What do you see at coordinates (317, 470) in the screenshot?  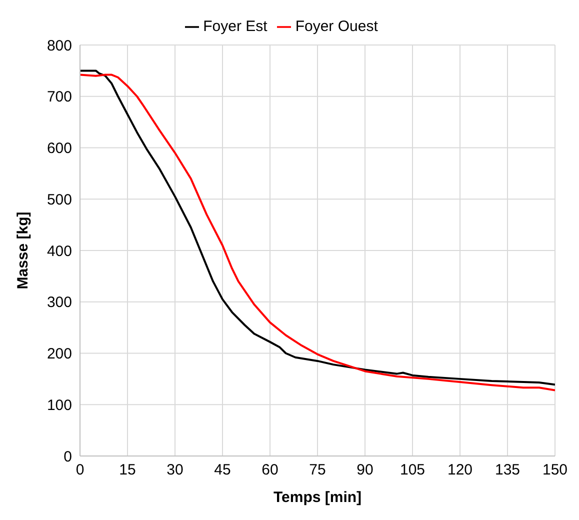 I see `x-tick-label: 75` at bounding box center [317, 470].